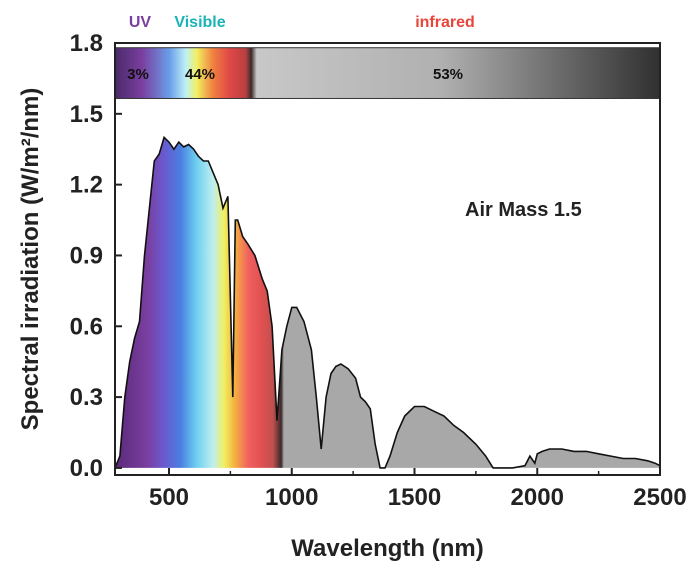 This screenshot has height=562, width=692. Describe the element at coordinates (387, 548) in the screenshot. I see `x-axis-title: Wavelength (nm)` at that location.